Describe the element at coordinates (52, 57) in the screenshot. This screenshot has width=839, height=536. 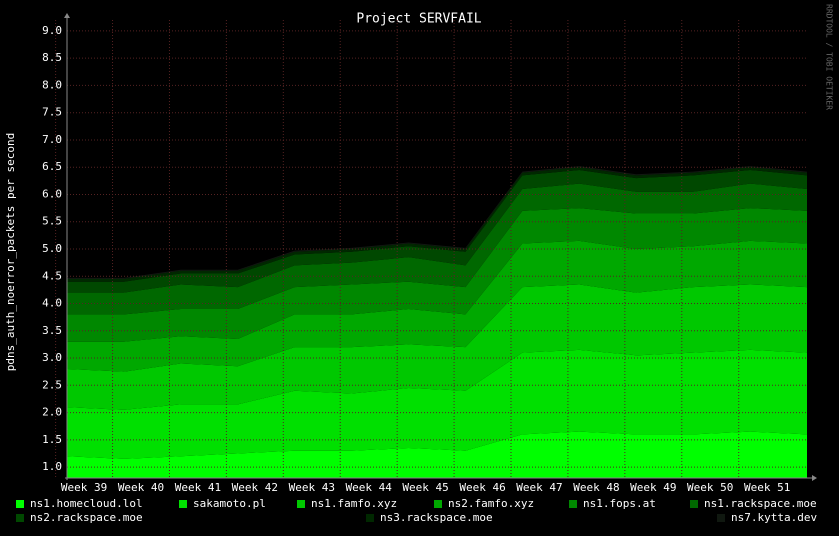
I see `y-tick-label: 8.5` at that location.